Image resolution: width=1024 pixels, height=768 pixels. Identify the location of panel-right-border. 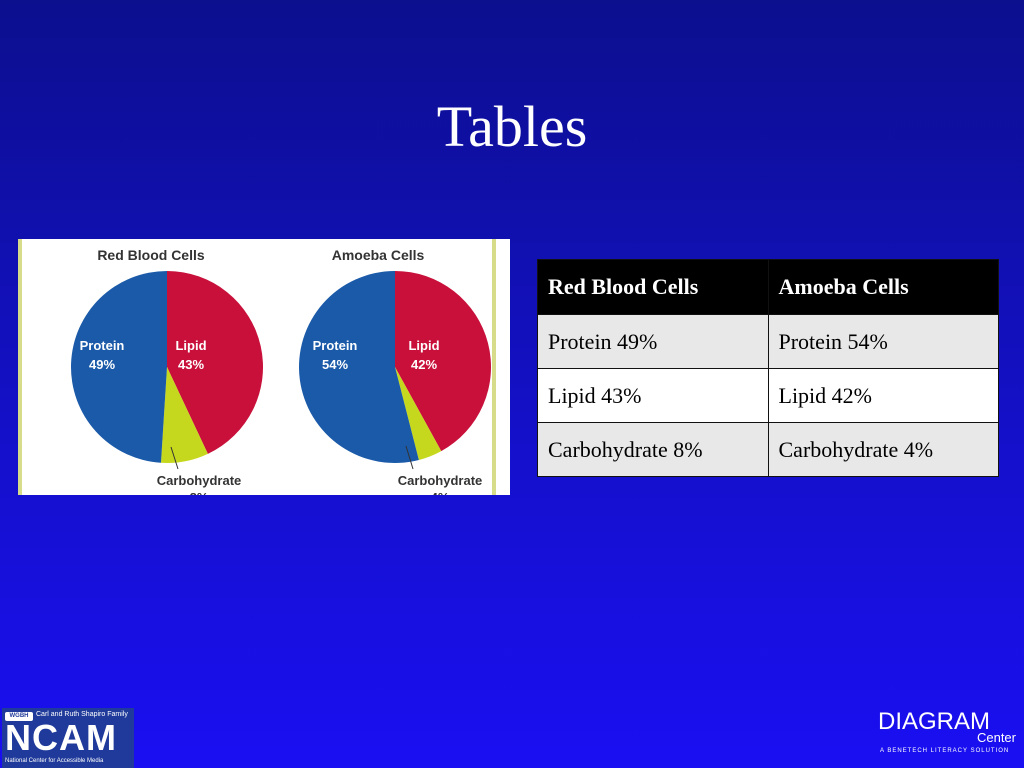
(494, 367).